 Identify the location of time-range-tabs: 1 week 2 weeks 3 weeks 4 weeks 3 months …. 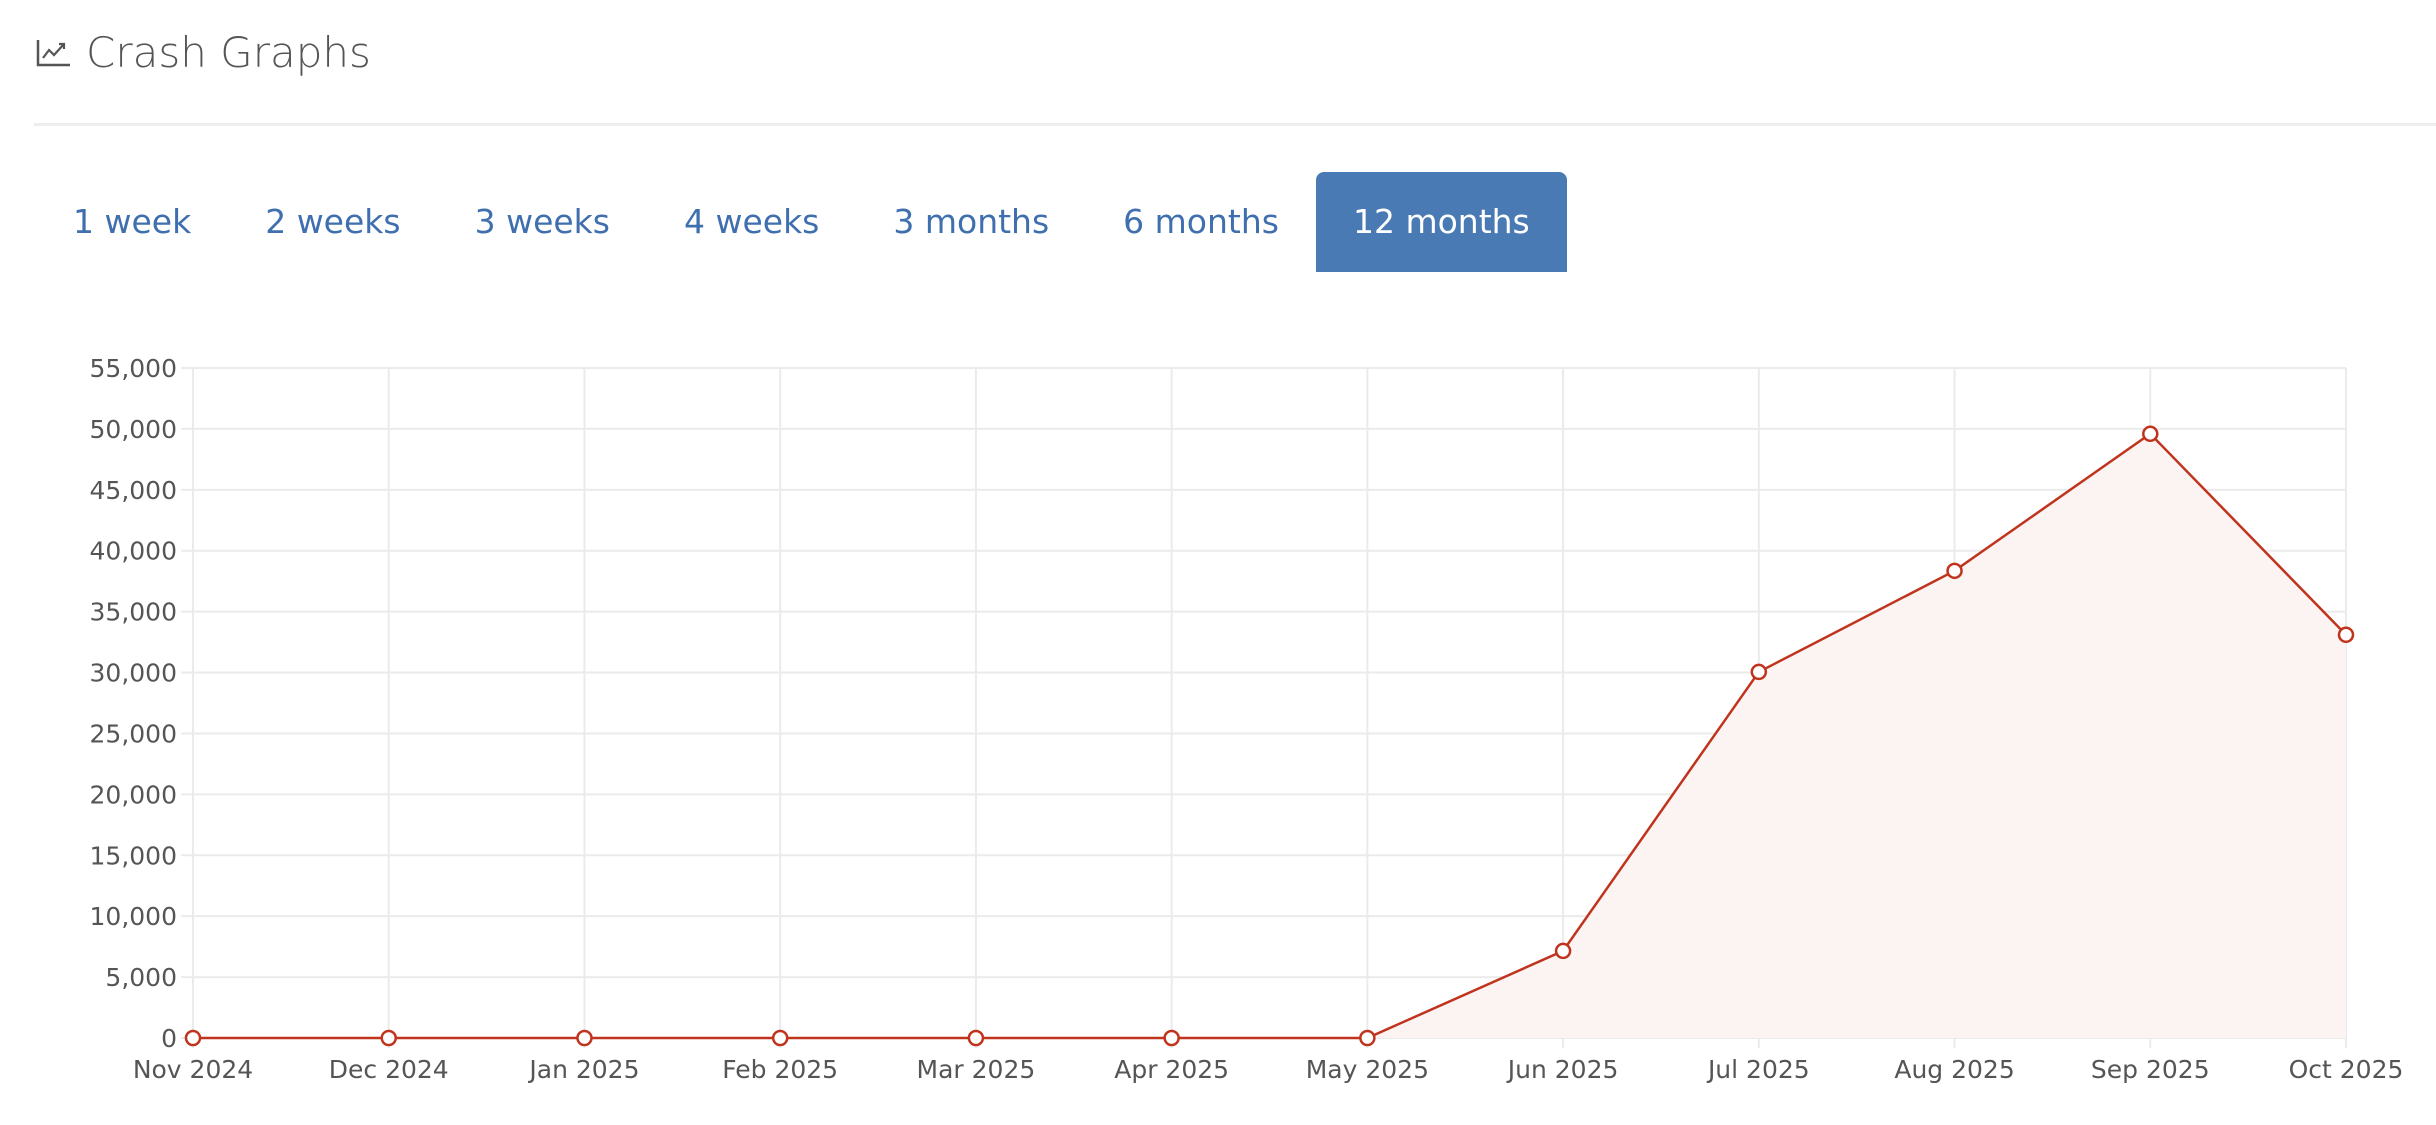
(801, 222).